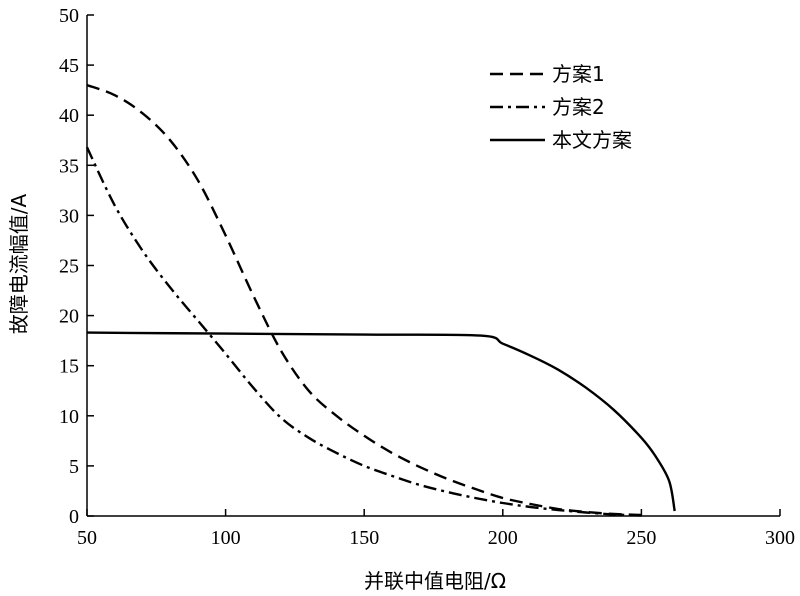  I want to click on y-tick-label: 10, so click(69, 417).